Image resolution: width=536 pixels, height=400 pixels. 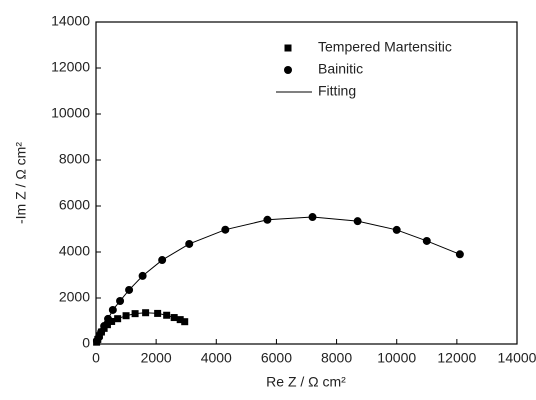 I want to click on y-axis-label: -Im Z / Ω cm², so click(x=21, y=183).